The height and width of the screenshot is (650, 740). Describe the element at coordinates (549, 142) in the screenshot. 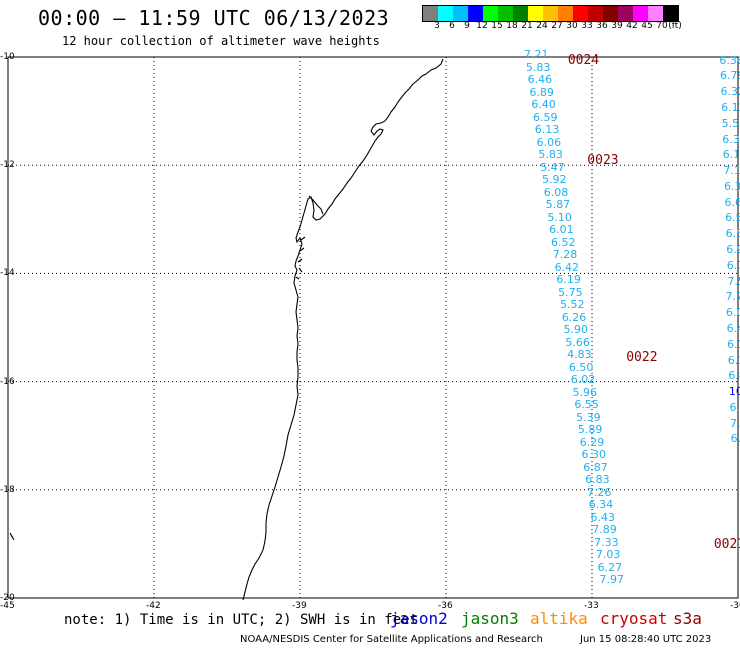

I see `swh-value: 6.06` at that location.